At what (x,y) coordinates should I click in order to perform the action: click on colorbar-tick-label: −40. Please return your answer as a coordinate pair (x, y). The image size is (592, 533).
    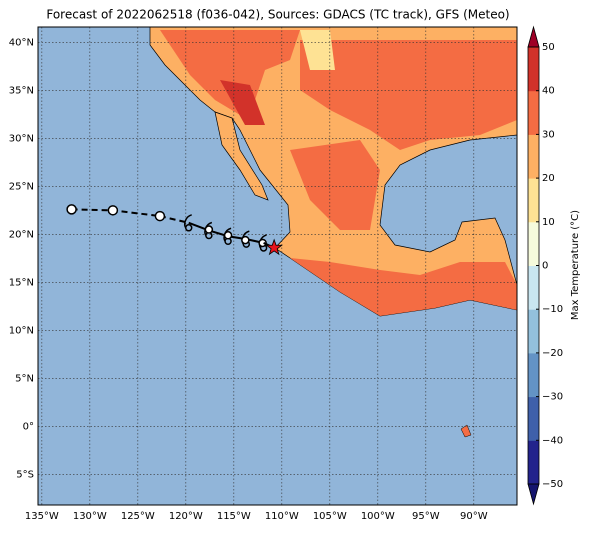
    Looking at the image, I should click on (552, 440).